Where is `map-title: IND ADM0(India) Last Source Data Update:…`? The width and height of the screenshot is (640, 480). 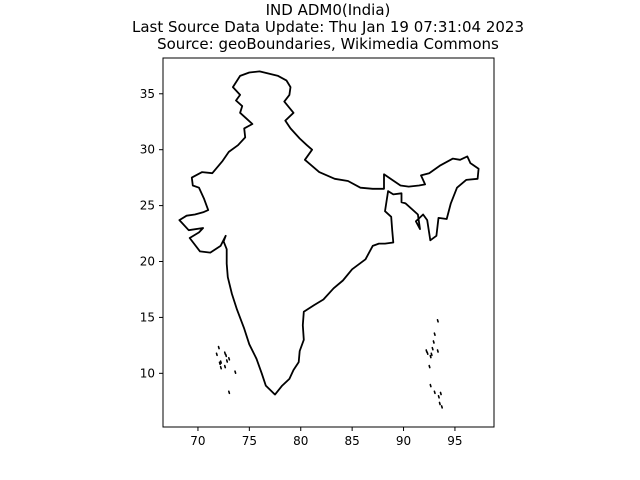
map-title: IND ADM0(India) Last Source Data Update:… is located at coordinates (328, 27).